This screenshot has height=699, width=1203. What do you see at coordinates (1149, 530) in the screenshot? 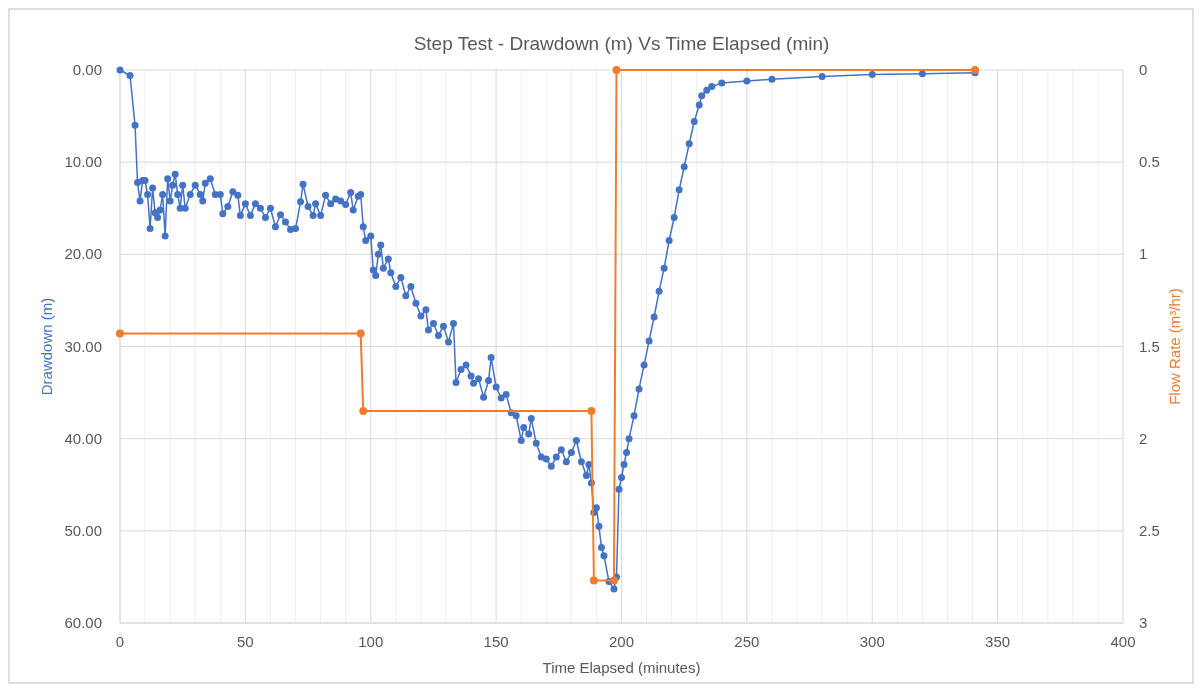
I see `y2-tick-label: 2.5` at bounding box center [1149, 530].